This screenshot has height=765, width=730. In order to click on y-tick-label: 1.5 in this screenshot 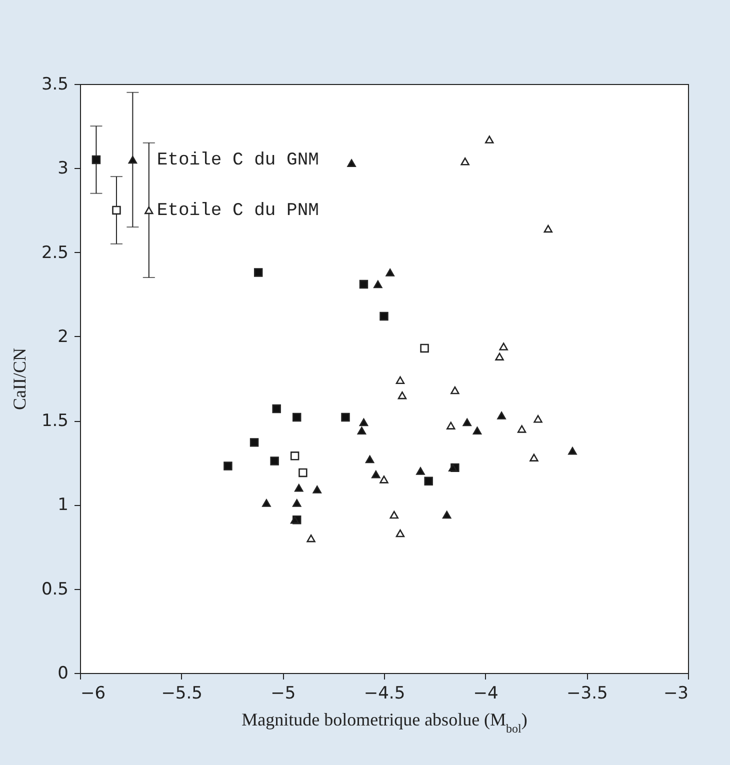, I will do `click(54, 421)`.